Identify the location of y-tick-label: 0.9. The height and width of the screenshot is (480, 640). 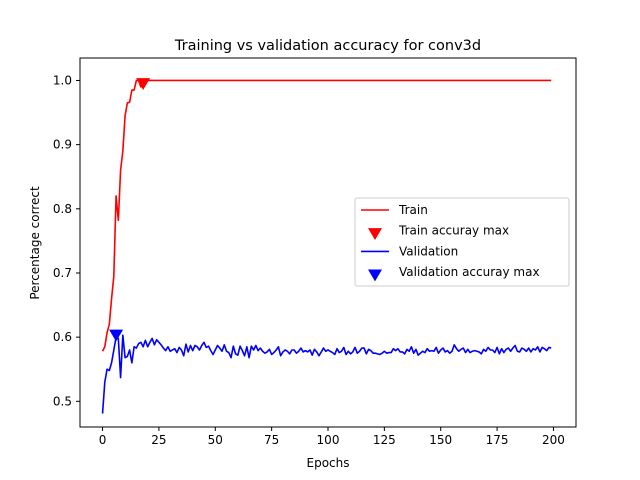
(62, 145).